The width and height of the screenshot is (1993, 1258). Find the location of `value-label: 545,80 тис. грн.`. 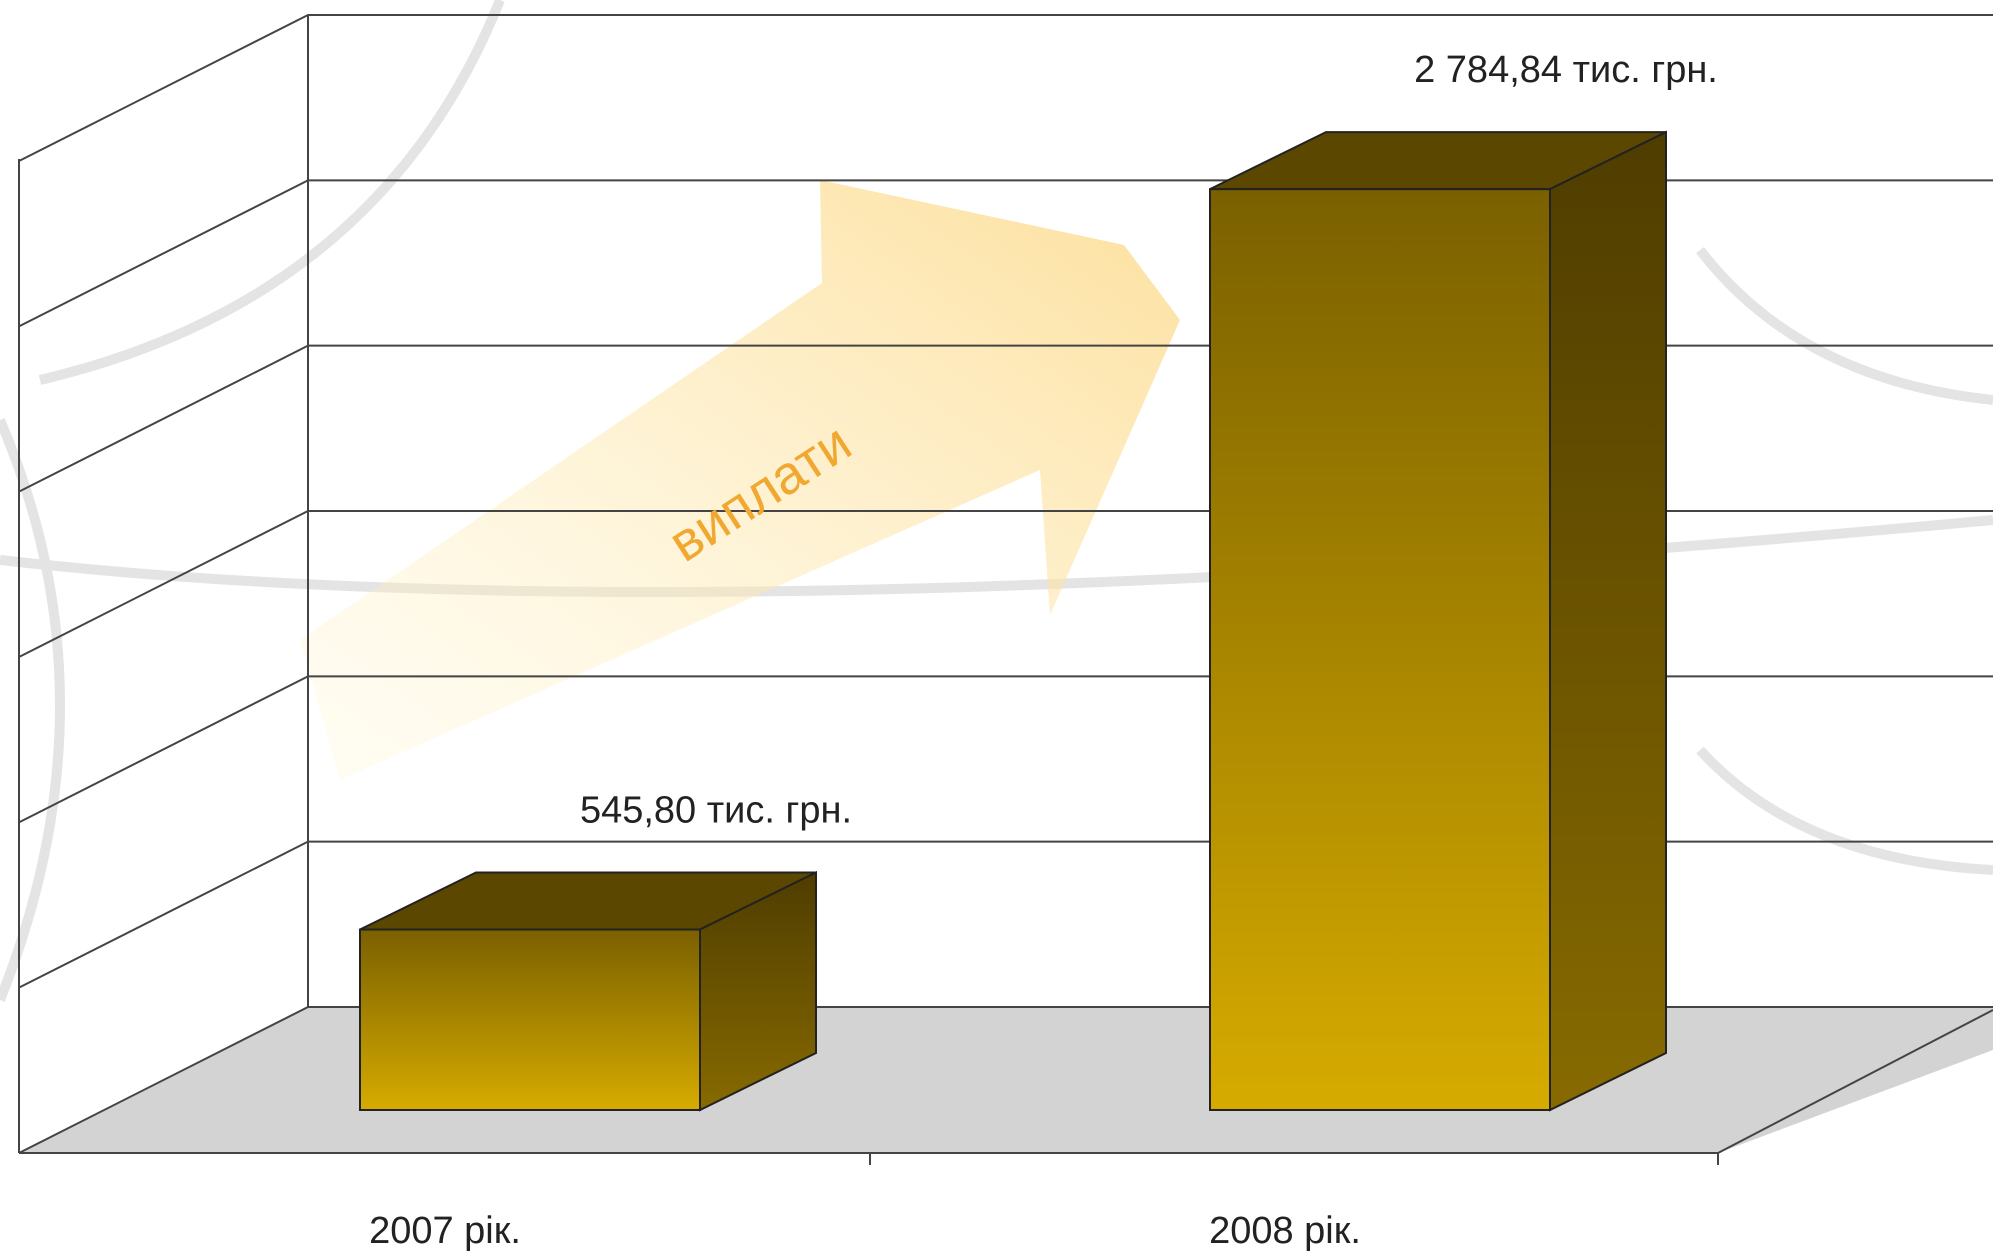

value-label: 545,80 тис. грн. is located at coordinates (716, 811).